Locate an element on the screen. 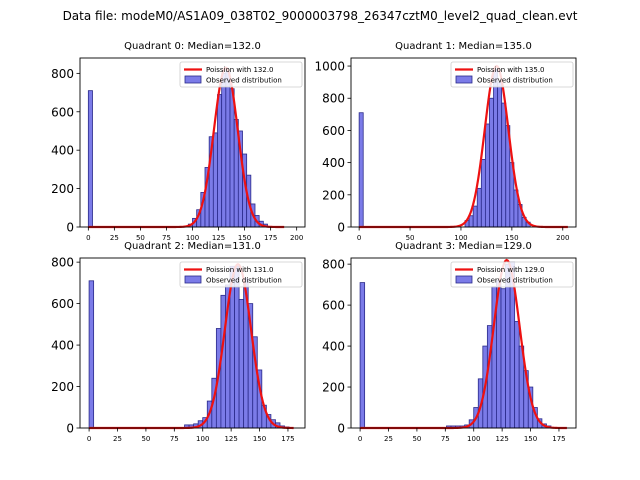 Image resolution: width=640 pixels, height=480 pixels. panel-title: Quadrant 3: Median=129.0 is located at coordinates (463, 246).